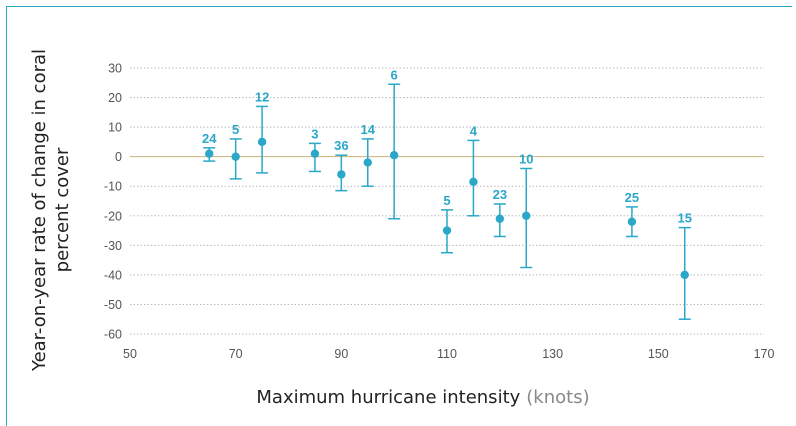  Describe the element at coordinates (685, 265) in the screenshot. I see `error-bar-group: 15` at that location.